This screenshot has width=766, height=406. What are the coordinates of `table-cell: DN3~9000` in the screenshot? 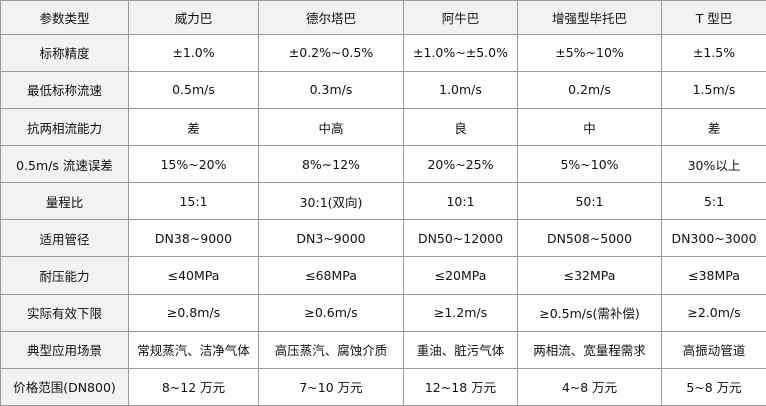 It's located at (331, 238).